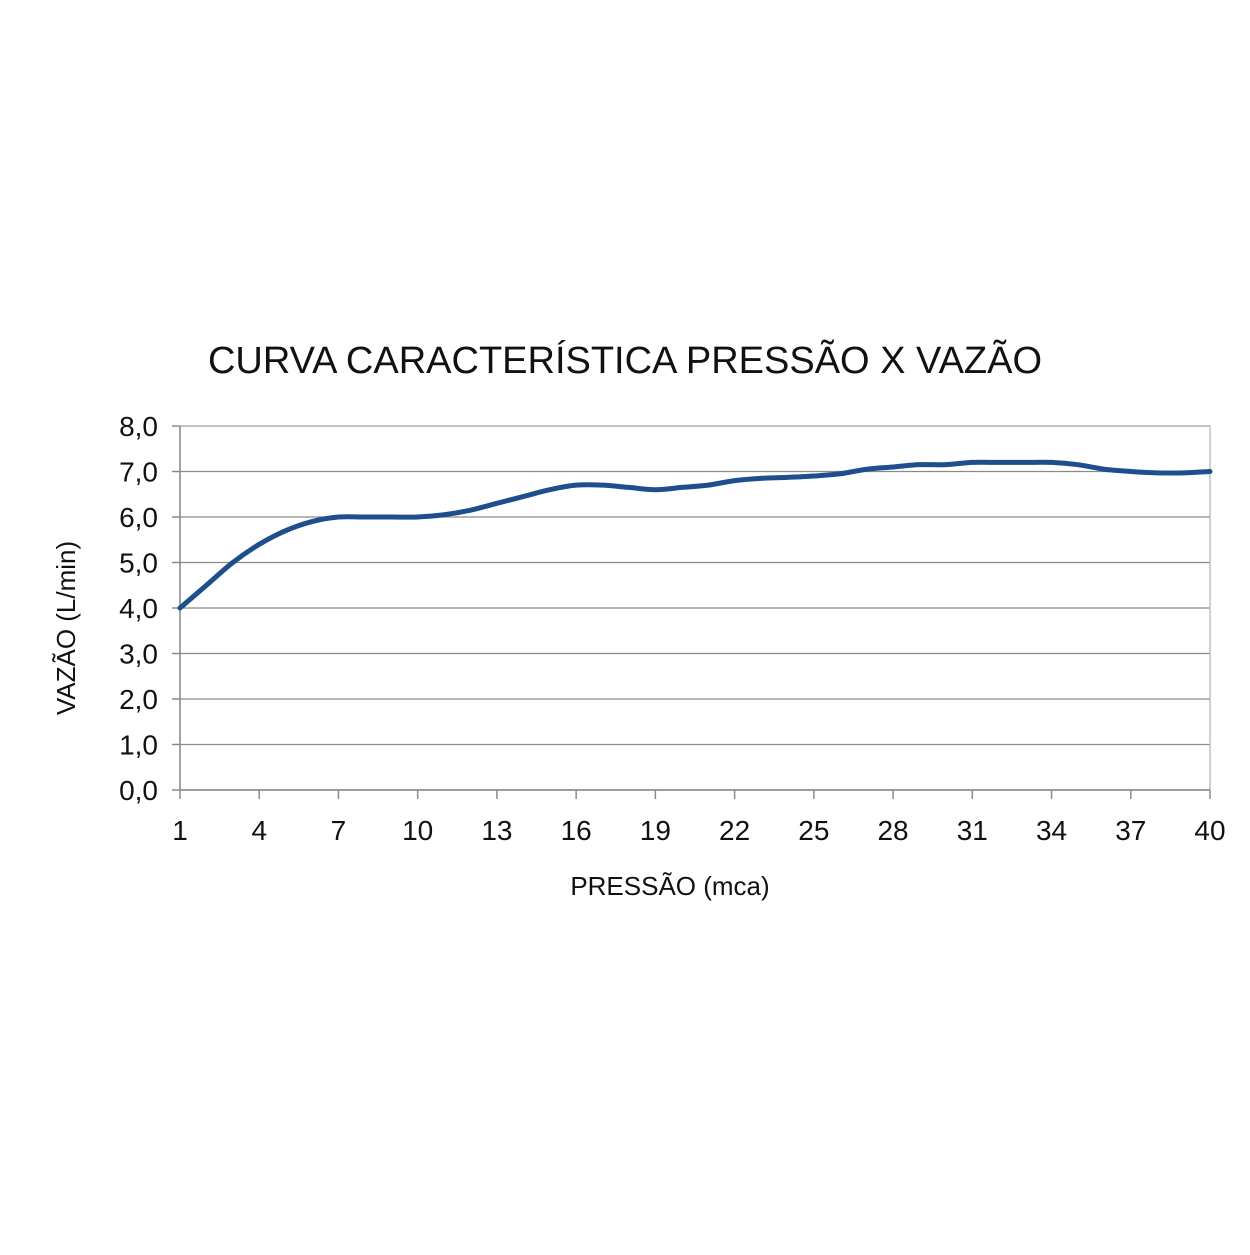 This screenshot has height=1255, width=1250. What do you see at coordinates (66, 628) in the screenshot?
I see `y-axis-title: VAZÃO (L/min)` at bounding box center [66, 628].